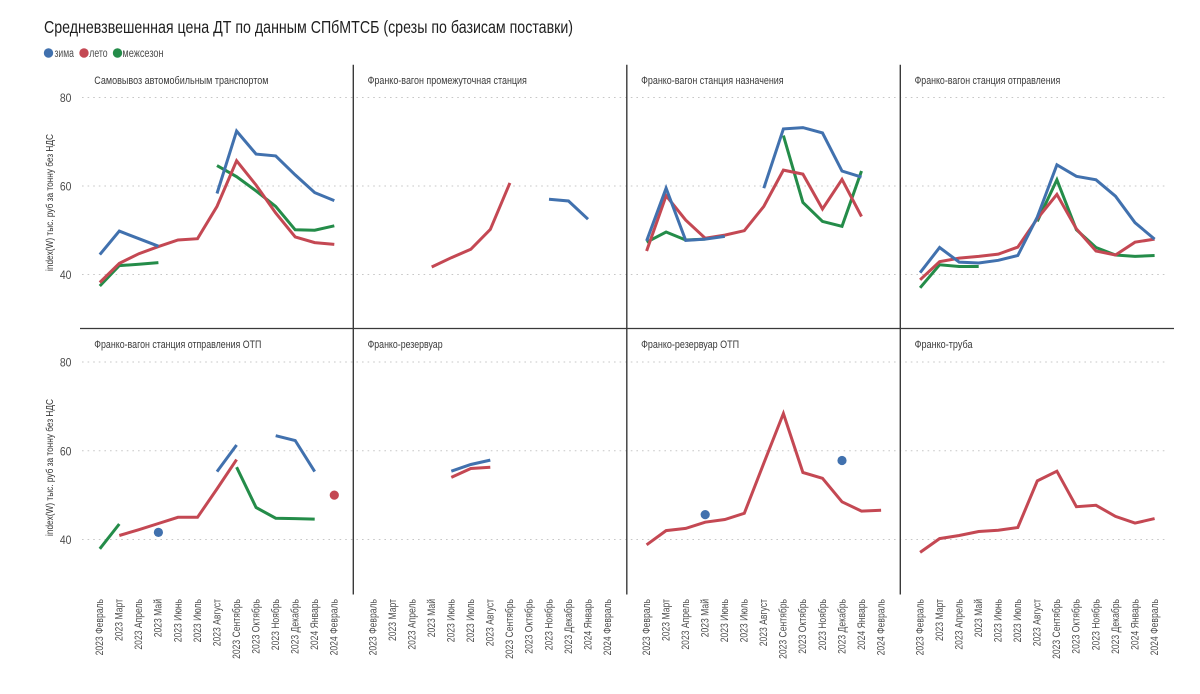 This screenshot has height=694, width=1200. What do you see at coordinates (142, 54) in the screenshot?
I see `svg-text: межсезон` at bounding box center [142, 54].